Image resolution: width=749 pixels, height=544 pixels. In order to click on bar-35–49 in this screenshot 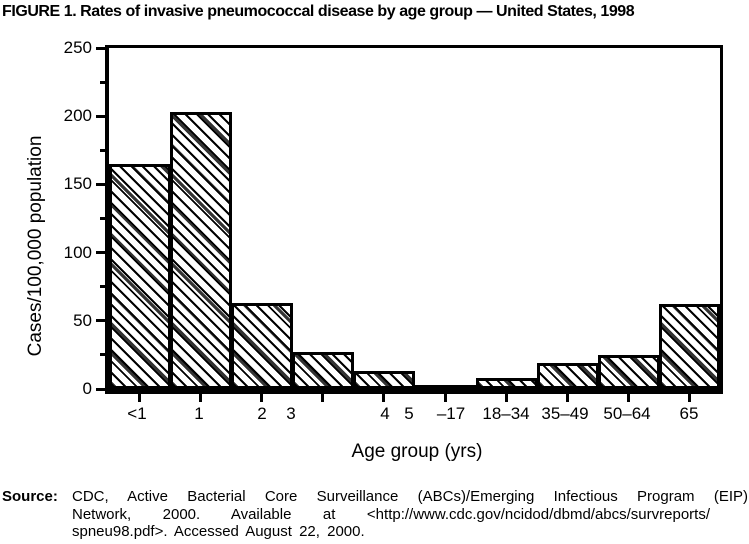, I will do `click(567, 376)`.